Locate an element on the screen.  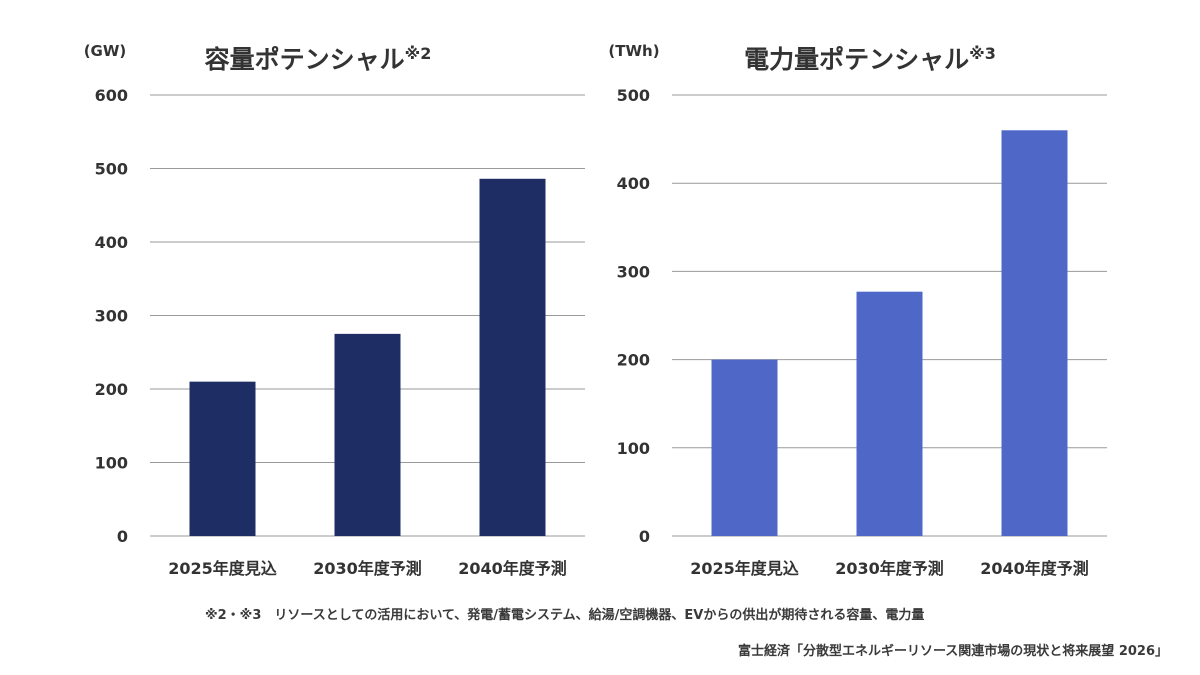
energy-title-note: ※3 is located at coordinates (982, 53).